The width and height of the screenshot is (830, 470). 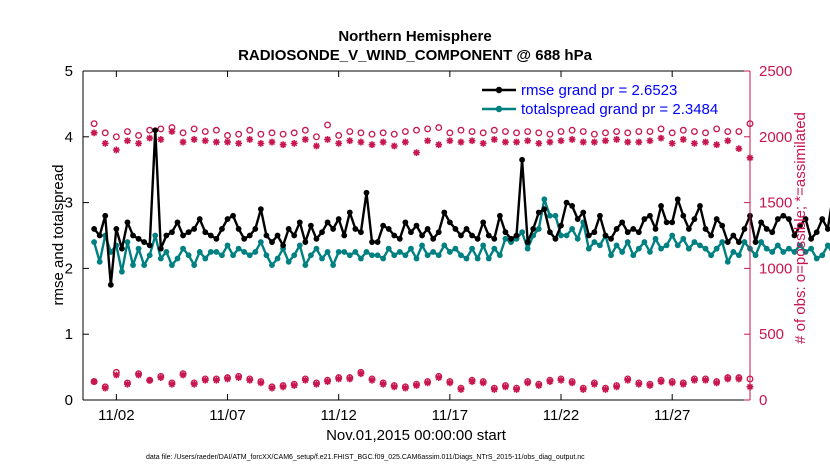 I want to click on chart-title-line1: Northern Hemisphere, so click(x=414, y=36).